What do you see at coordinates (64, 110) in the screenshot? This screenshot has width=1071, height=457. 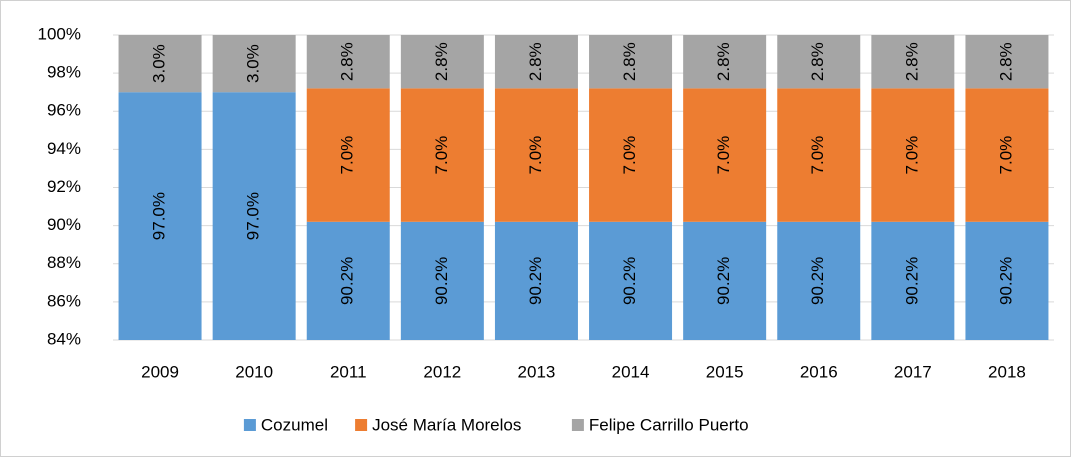 I see `y-tick-label: 96%` at bounding box center [64, 110].